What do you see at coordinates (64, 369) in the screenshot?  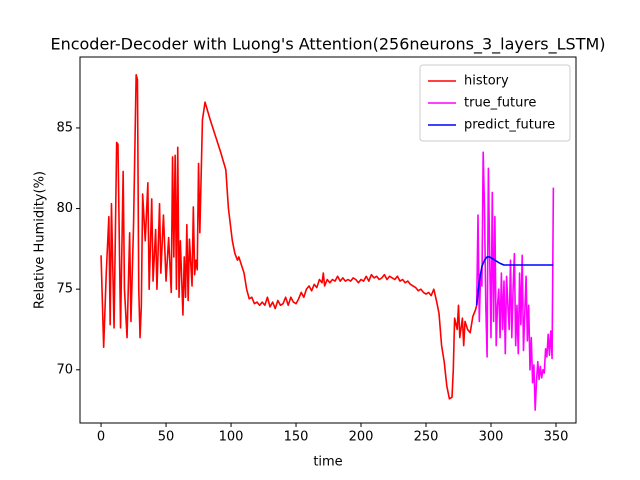 I see `y-tick-label: 70` at bounding box center [64, 369].